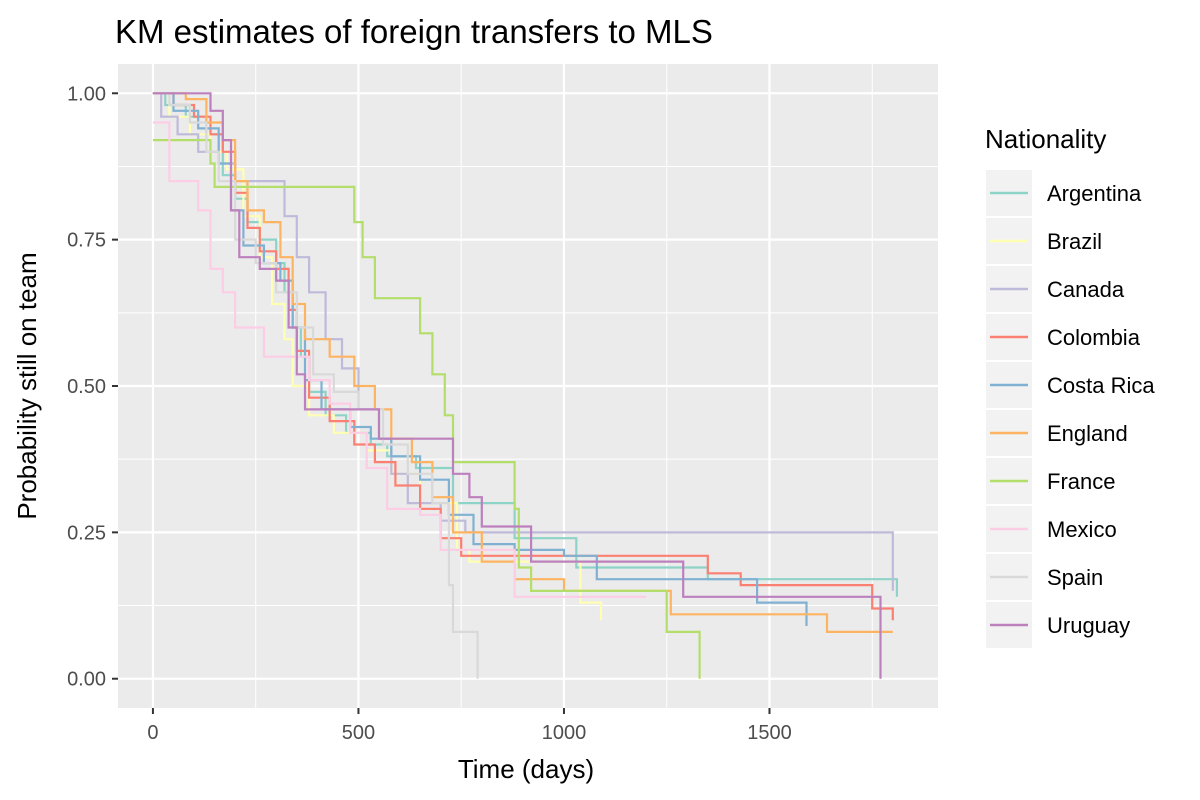 This screenshot has height=800, width=1200. Describe the element at coordinates (86, 387) in the screenshot. I see `y-tick-label: 0.50` at that location.